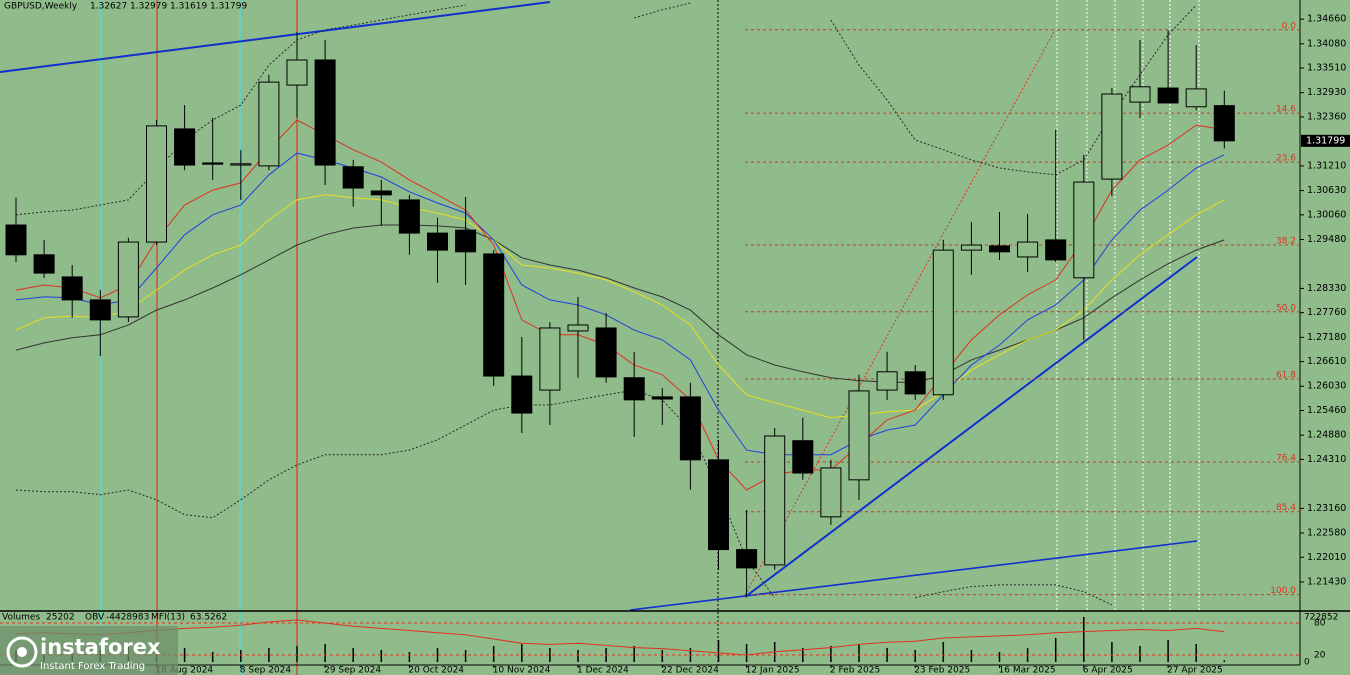  What do you see at coordinates (1326, 337) in the screenshot?
I see `y-tick-label: 1.27180` at bounding box center [1326, 337].